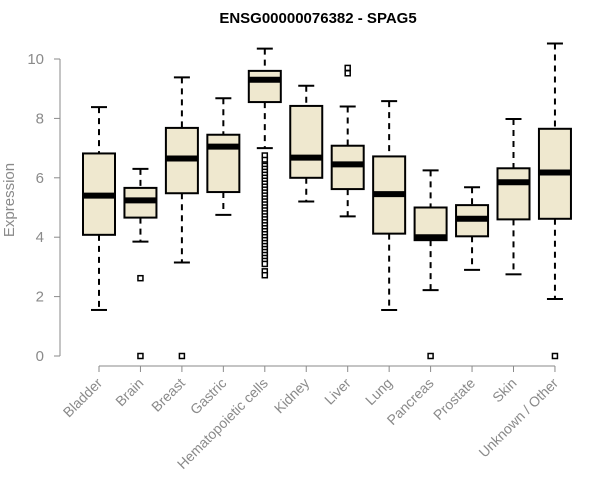  What do you see at coordinates (518, 418) in the screenshot?
I see `x-tick-label: Unknown / Other` at bounding box center [518, 418].